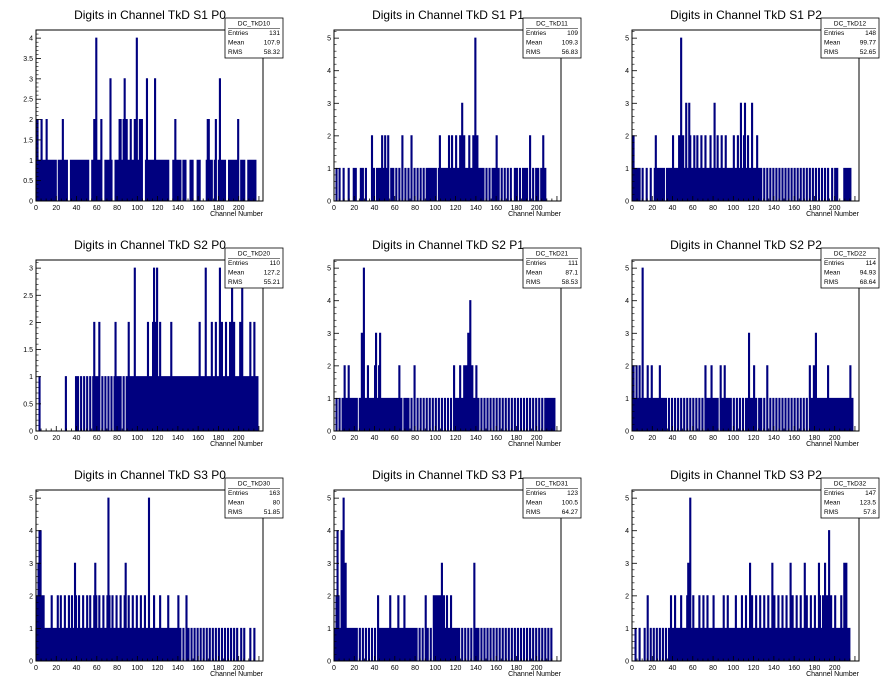  What do you see at coordinates (28, 181) in the screenshot?
I see `y-tick-label: 0.5` at bounding box center [28, 181].